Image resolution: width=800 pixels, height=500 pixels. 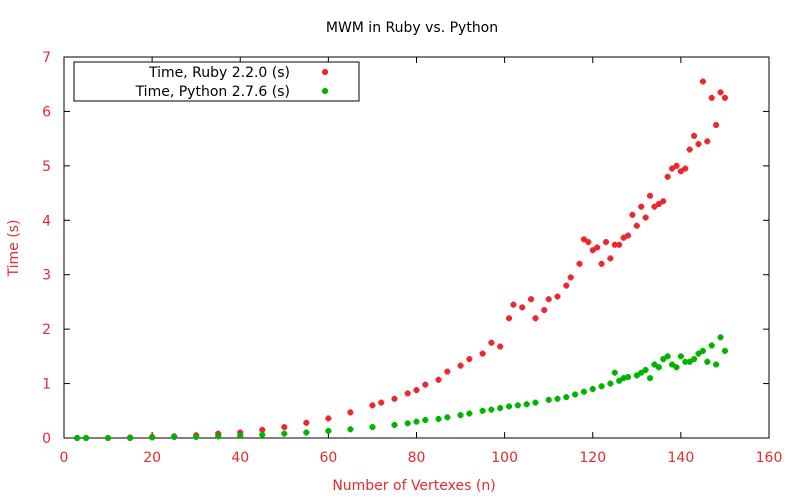 I want to click on y-tick-label: 1, so click(x=46, y=385).